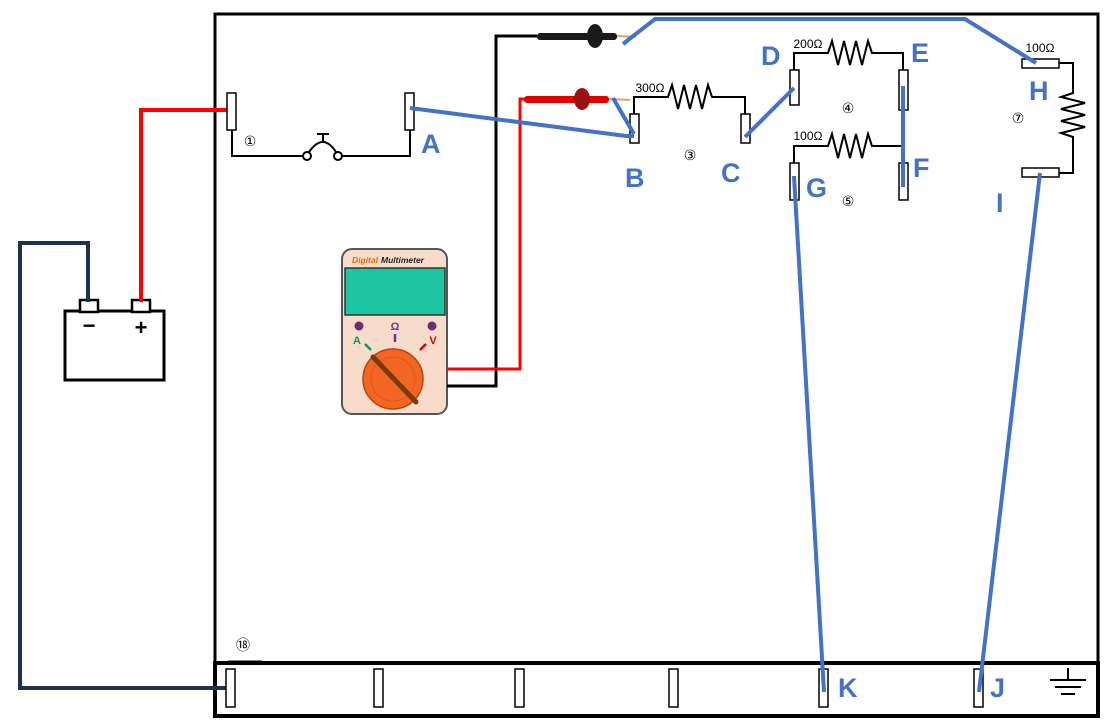 The width and height of the screenshot is (1114, 720). What do you see at coordinates (89, 325) in the screenshot?
I see `battery-minus-sign: −` at bounding box center [89, 325].